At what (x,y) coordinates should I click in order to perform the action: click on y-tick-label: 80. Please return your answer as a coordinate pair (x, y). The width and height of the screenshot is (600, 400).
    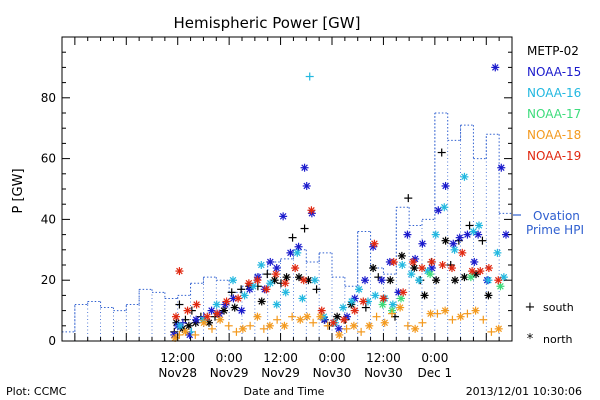
    Looking at the image, I should click on (48, 98).